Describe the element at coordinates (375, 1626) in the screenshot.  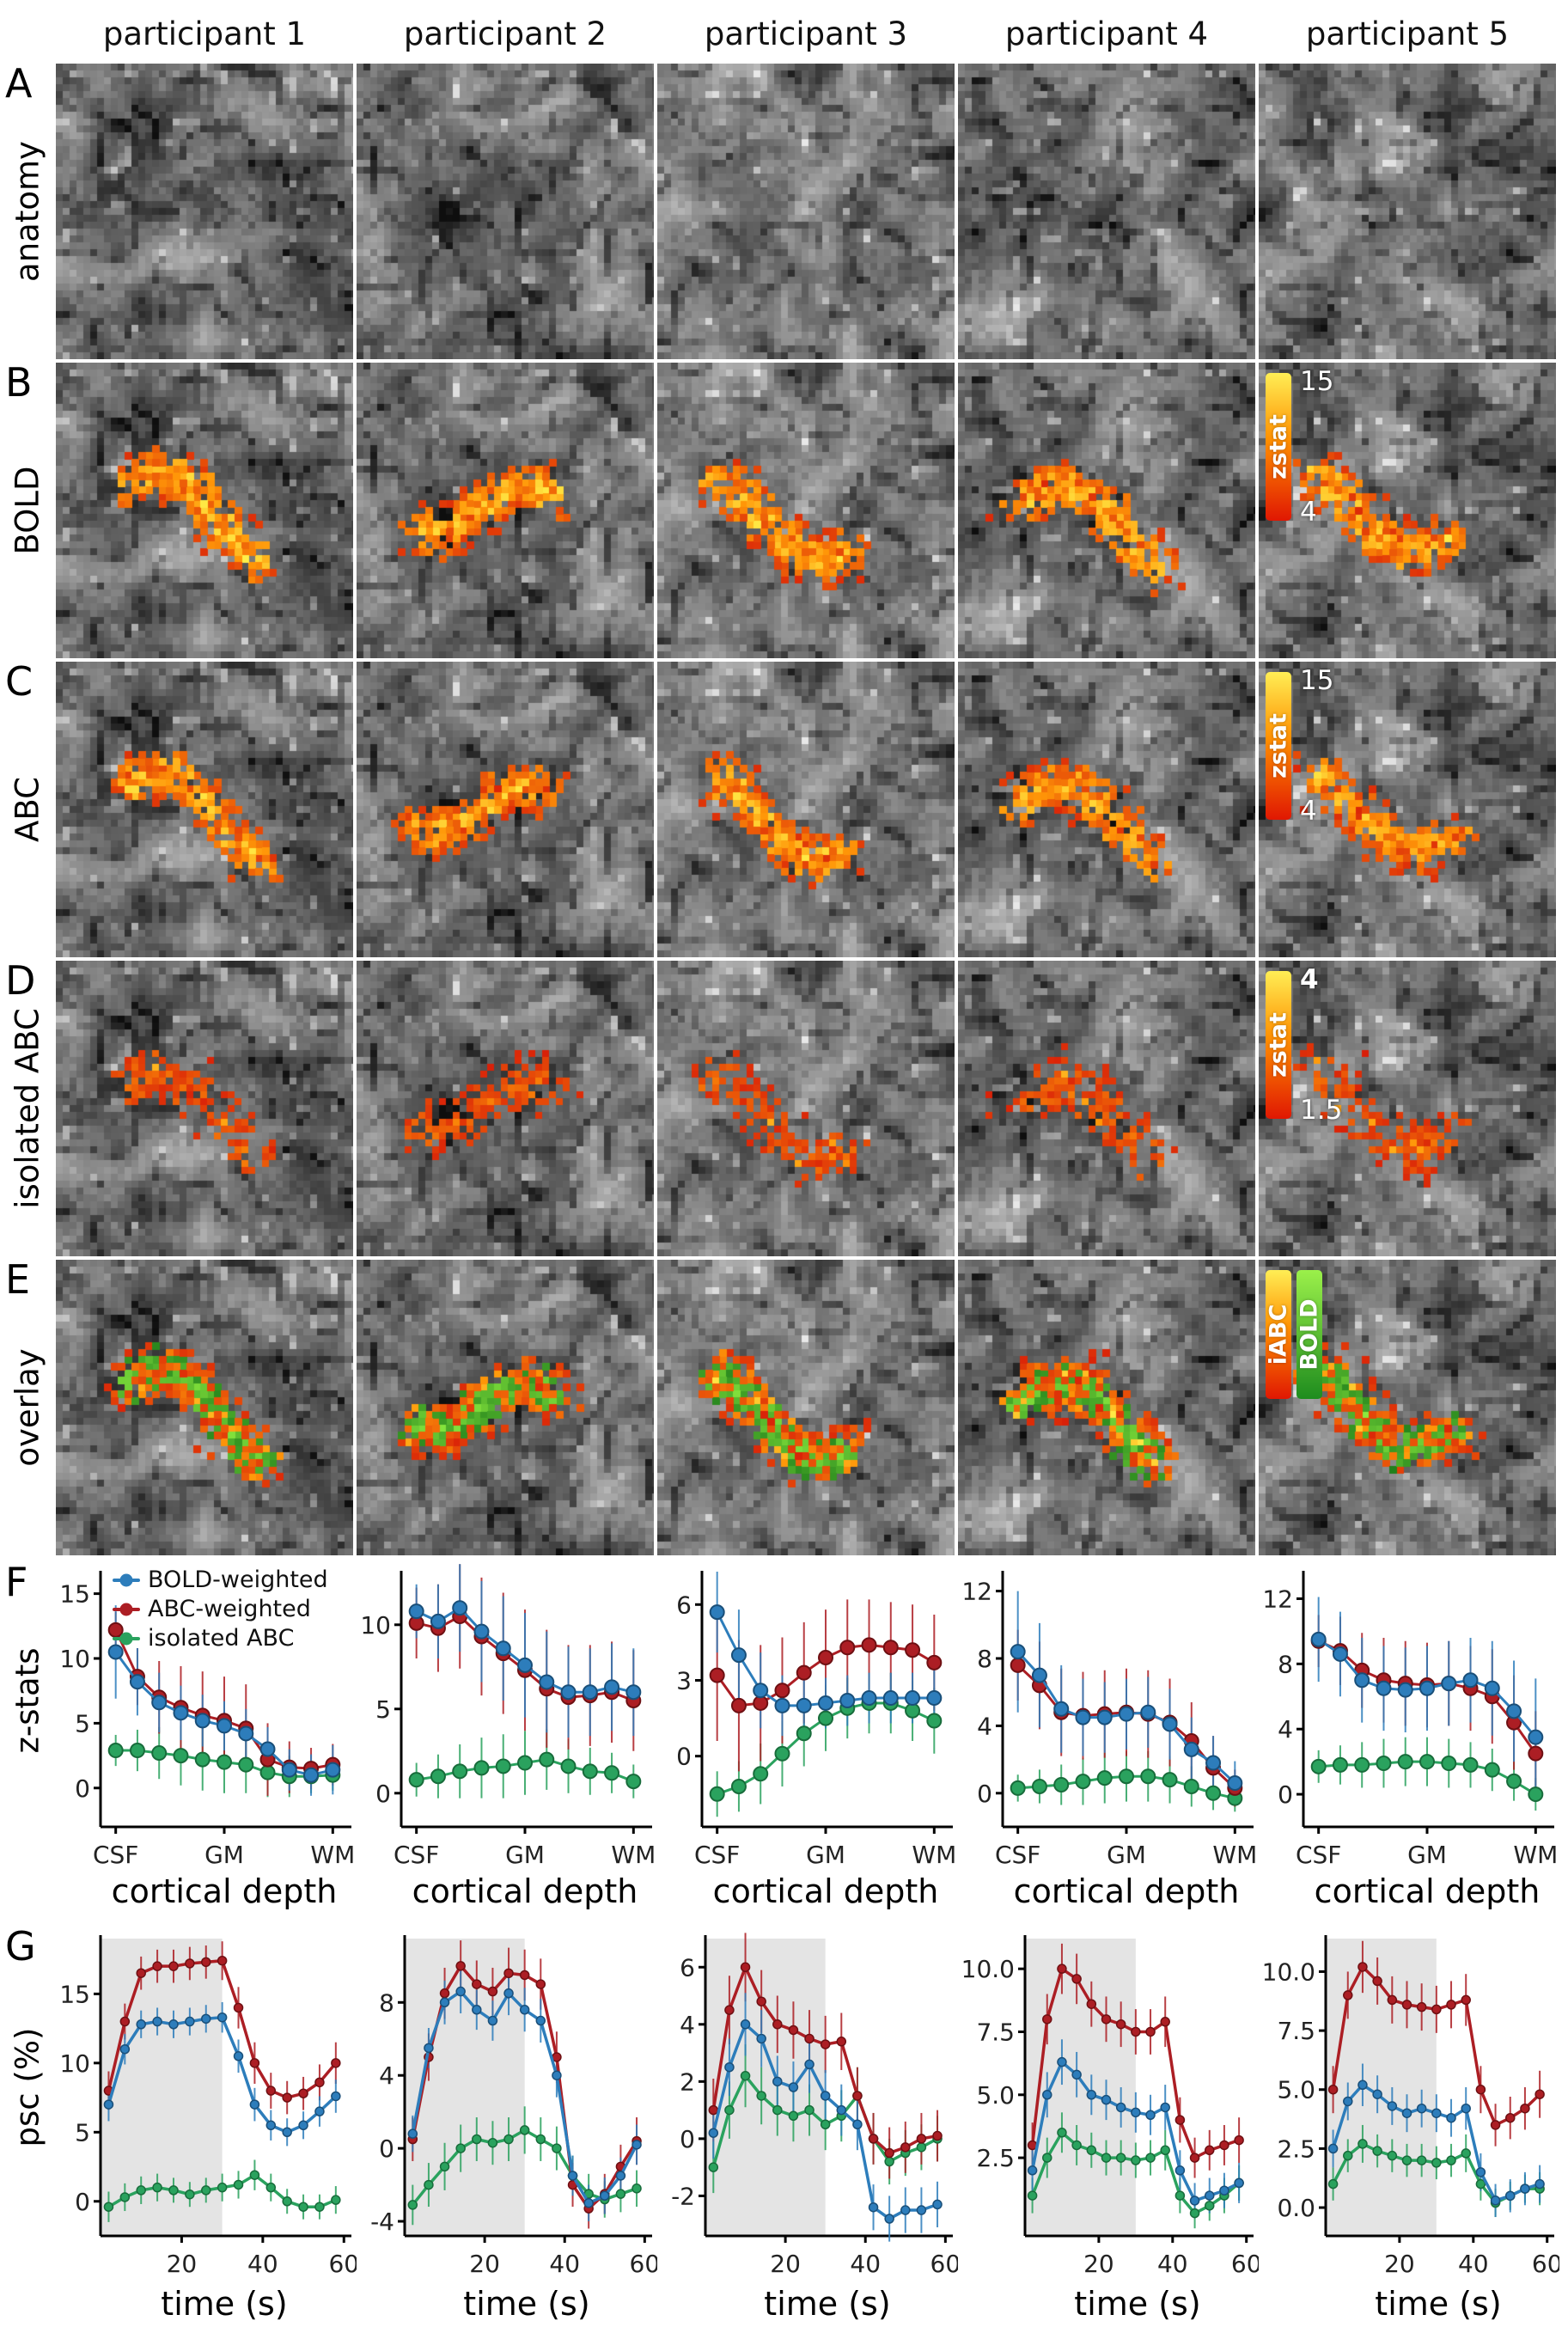
I see `y-tick-label: 10` at that location.